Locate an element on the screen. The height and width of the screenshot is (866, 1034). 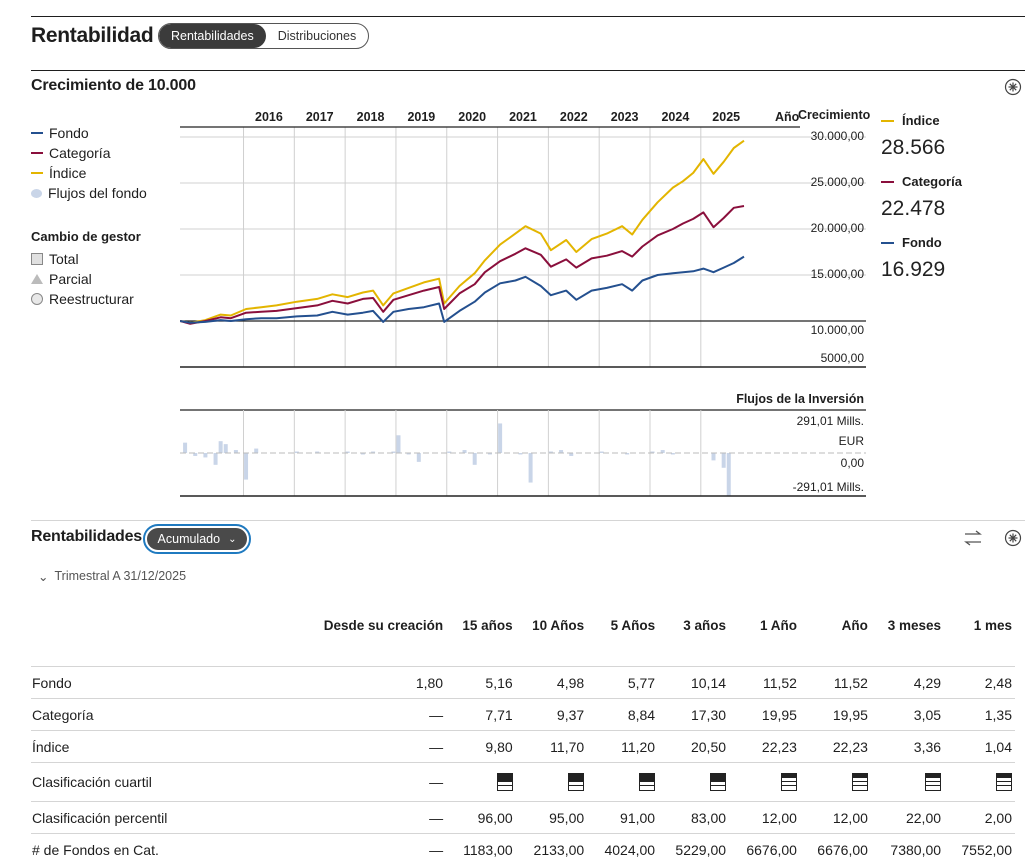
series-line-ndice is located at coordinates (462, 231).